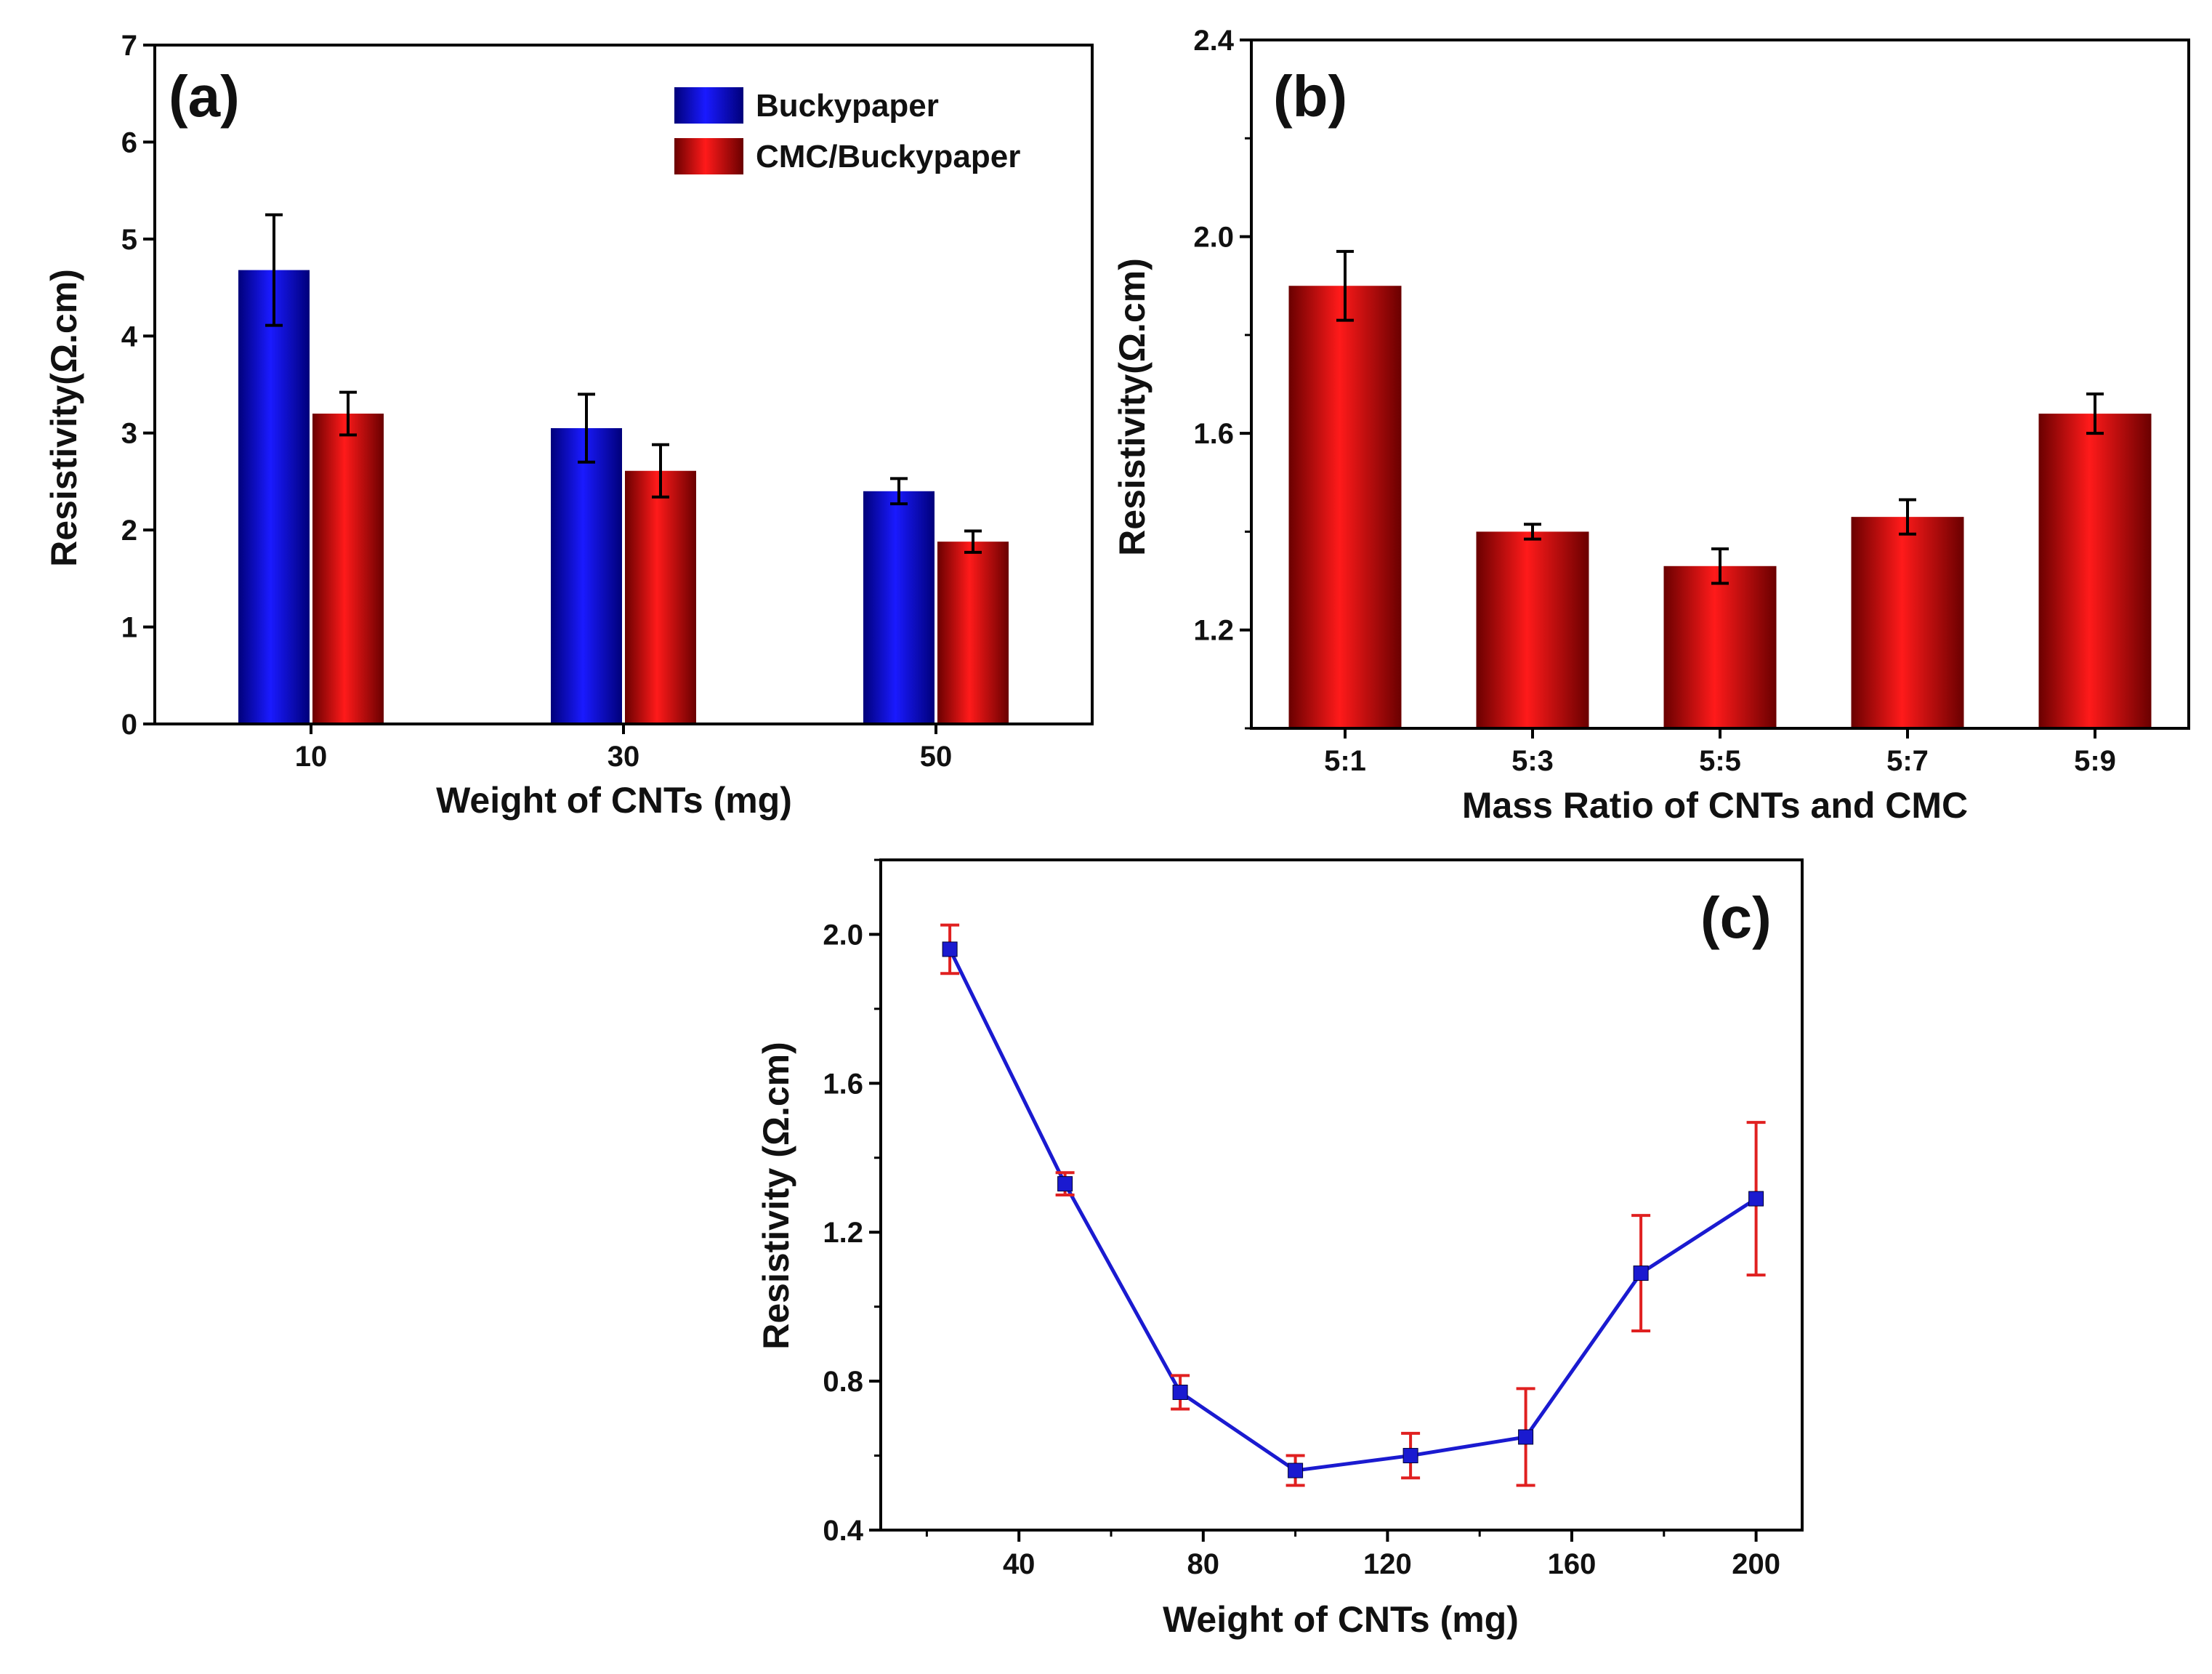 Image resolution: width=2212 pixels, height=1674 pixels. I want to click on panel-c-y-tick-label: 0.4, so click(843, 1531).